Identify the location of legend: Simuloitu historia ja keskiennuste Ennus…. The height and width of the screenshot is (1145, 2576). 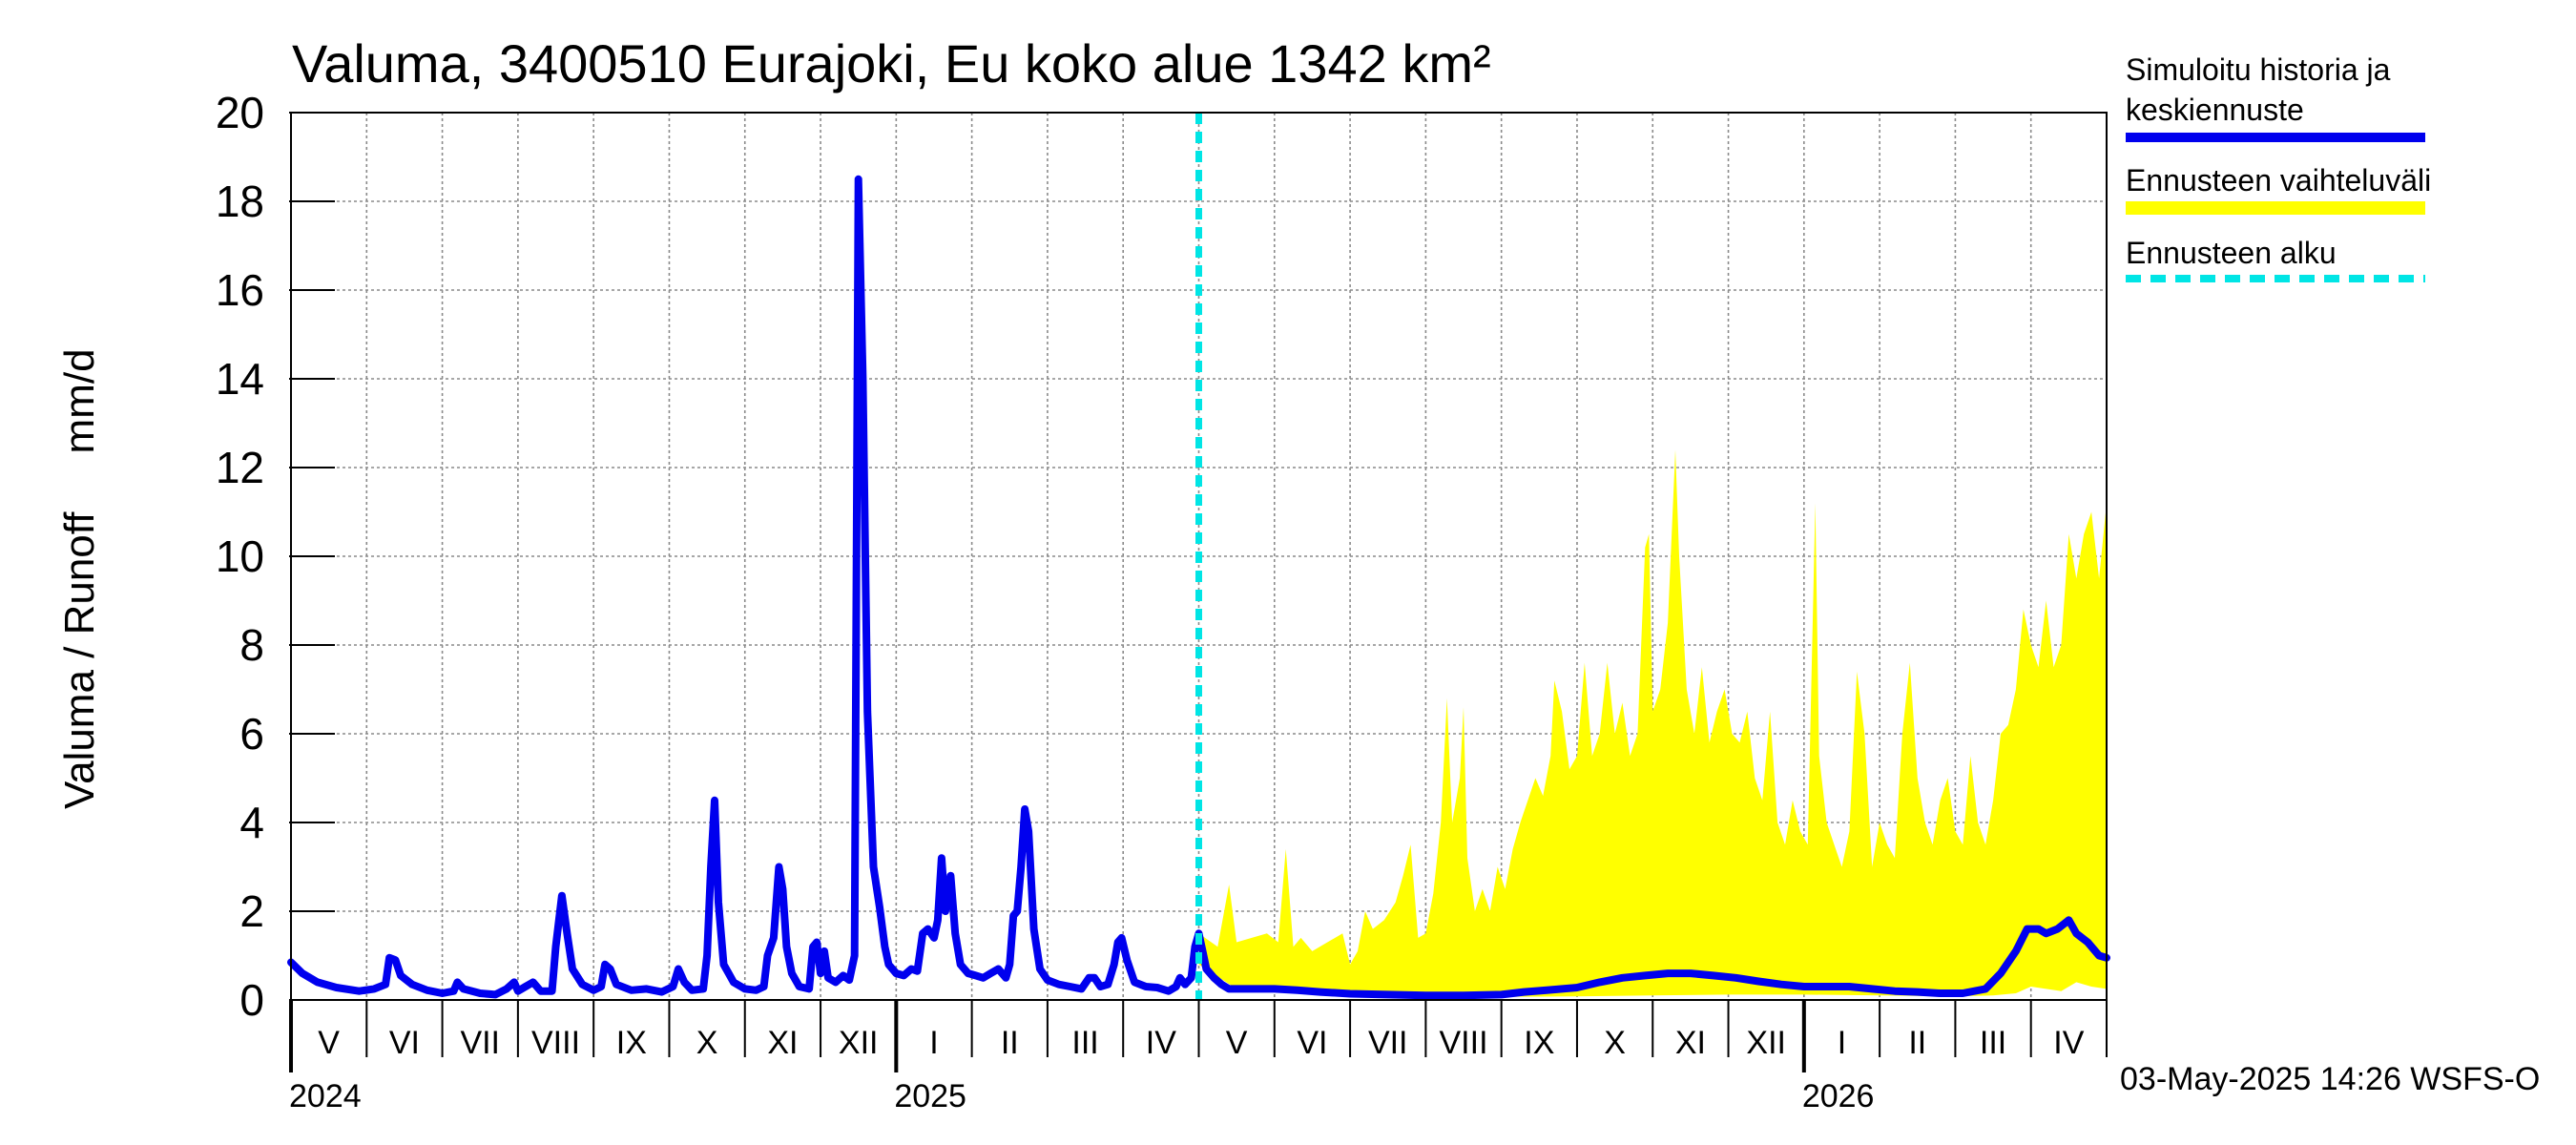
(2278, 167).